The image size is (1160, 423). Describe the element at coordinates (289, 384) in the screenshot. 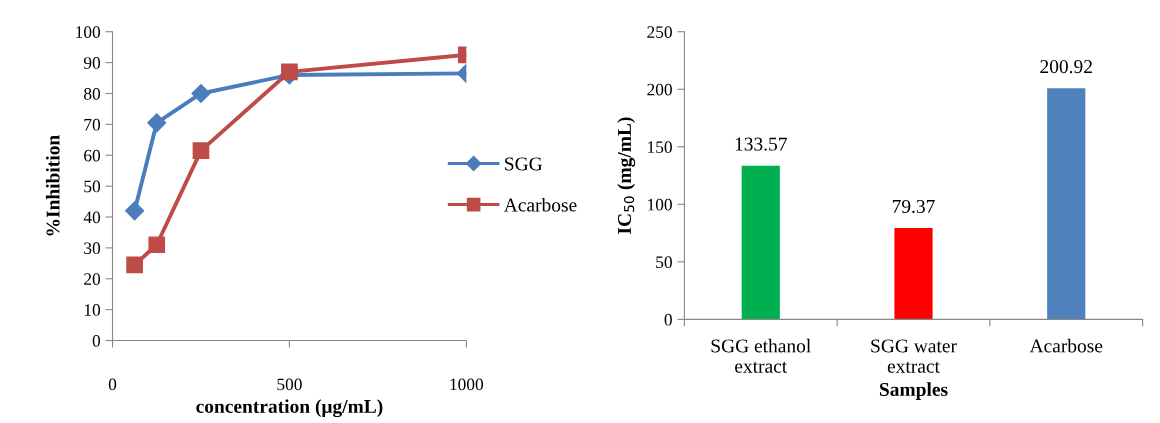

I see `x-tick-label: 500` at that location.